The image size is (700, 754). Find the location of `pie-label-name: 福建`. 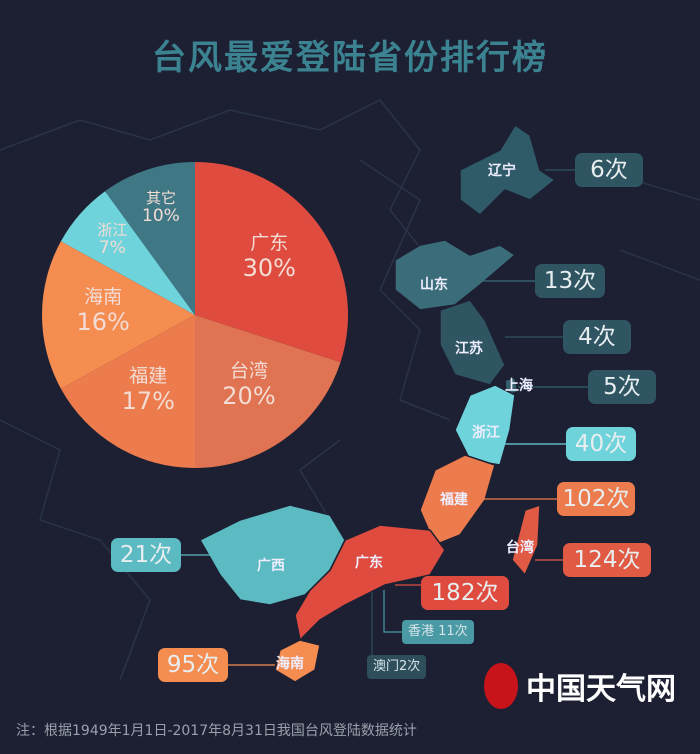

pie-label-name: 福建 is located at coordinates (148, 376).